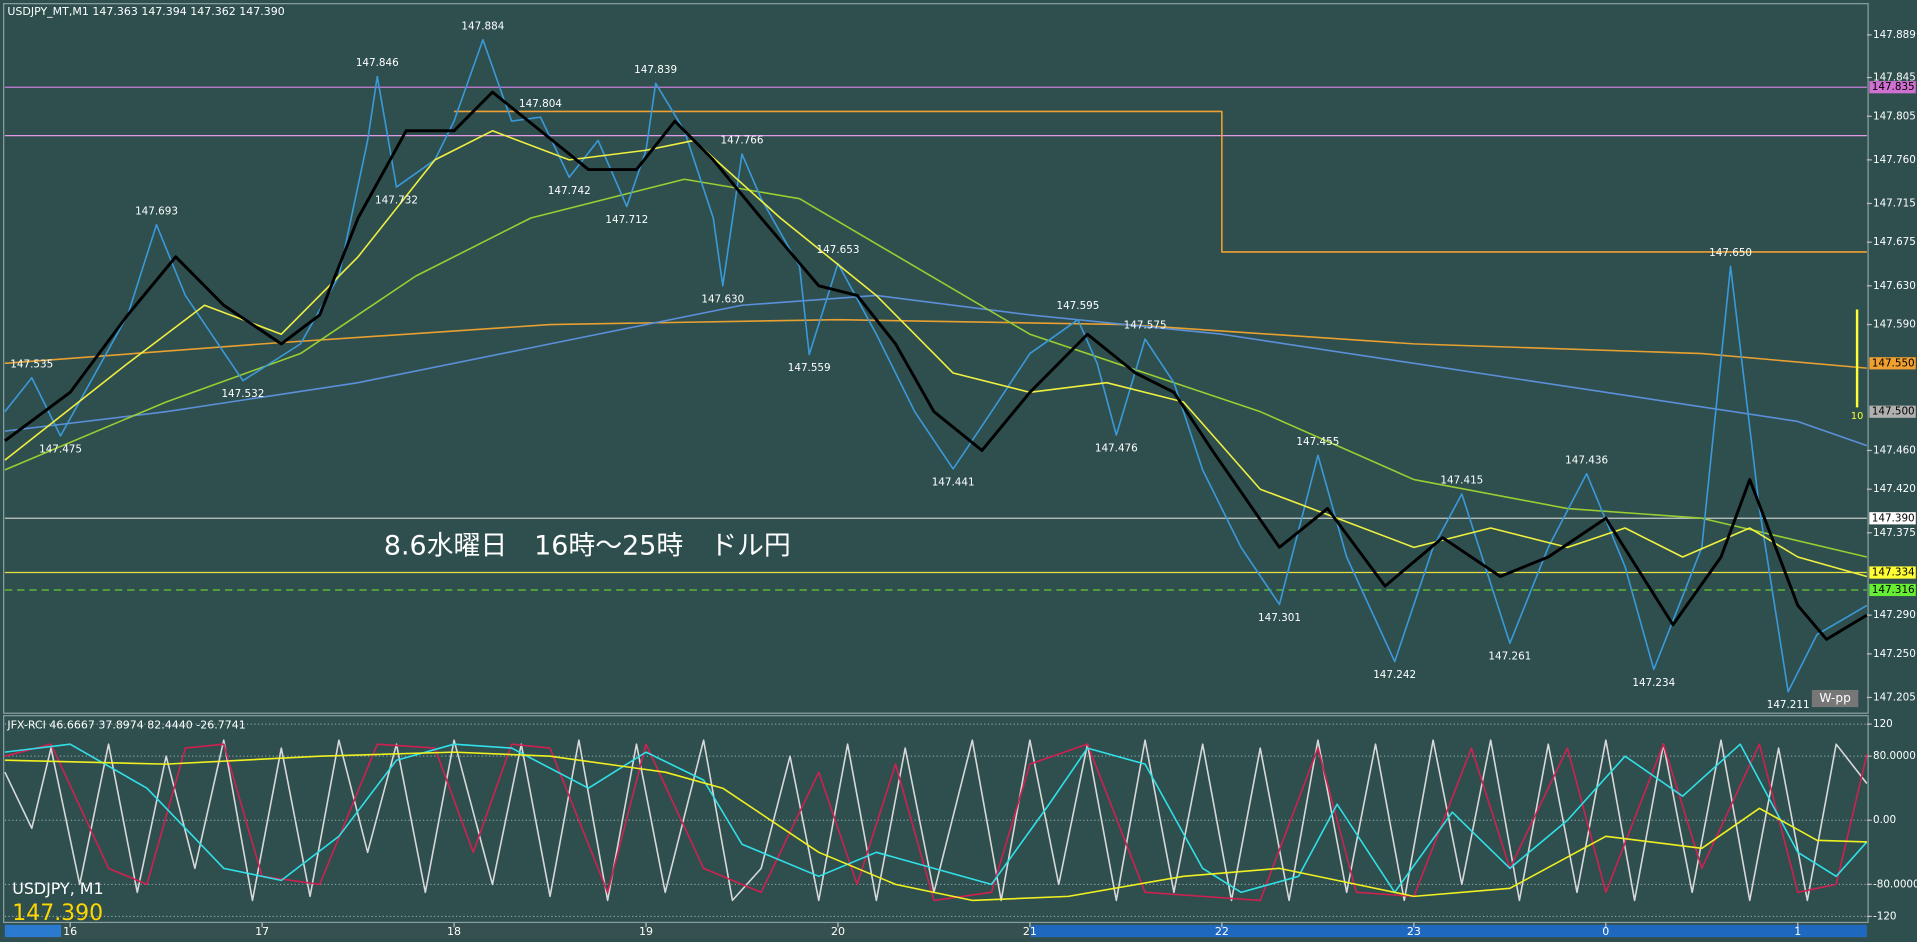 This screenshot has width=1917, height=942. I want to click on extreme-label: 147.532, so click(242, 394).